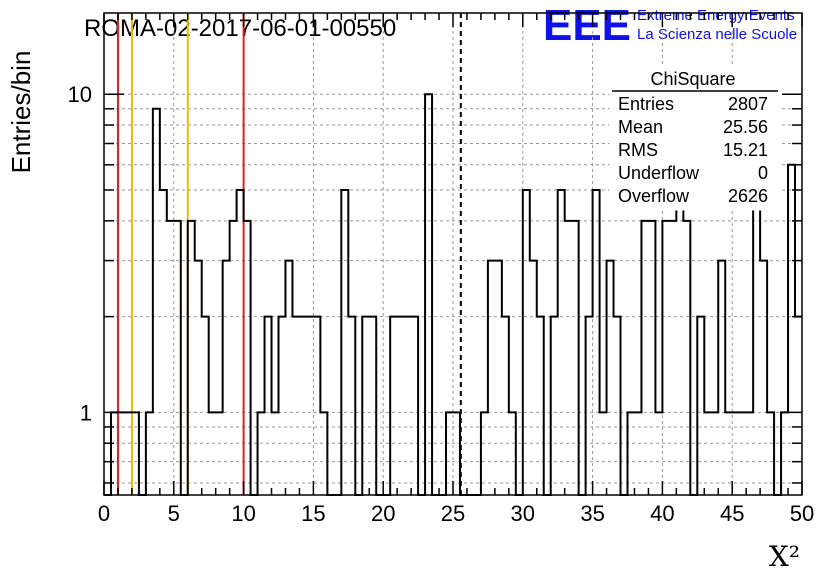  I want to click on stats-value: 0, so click(763, 173).